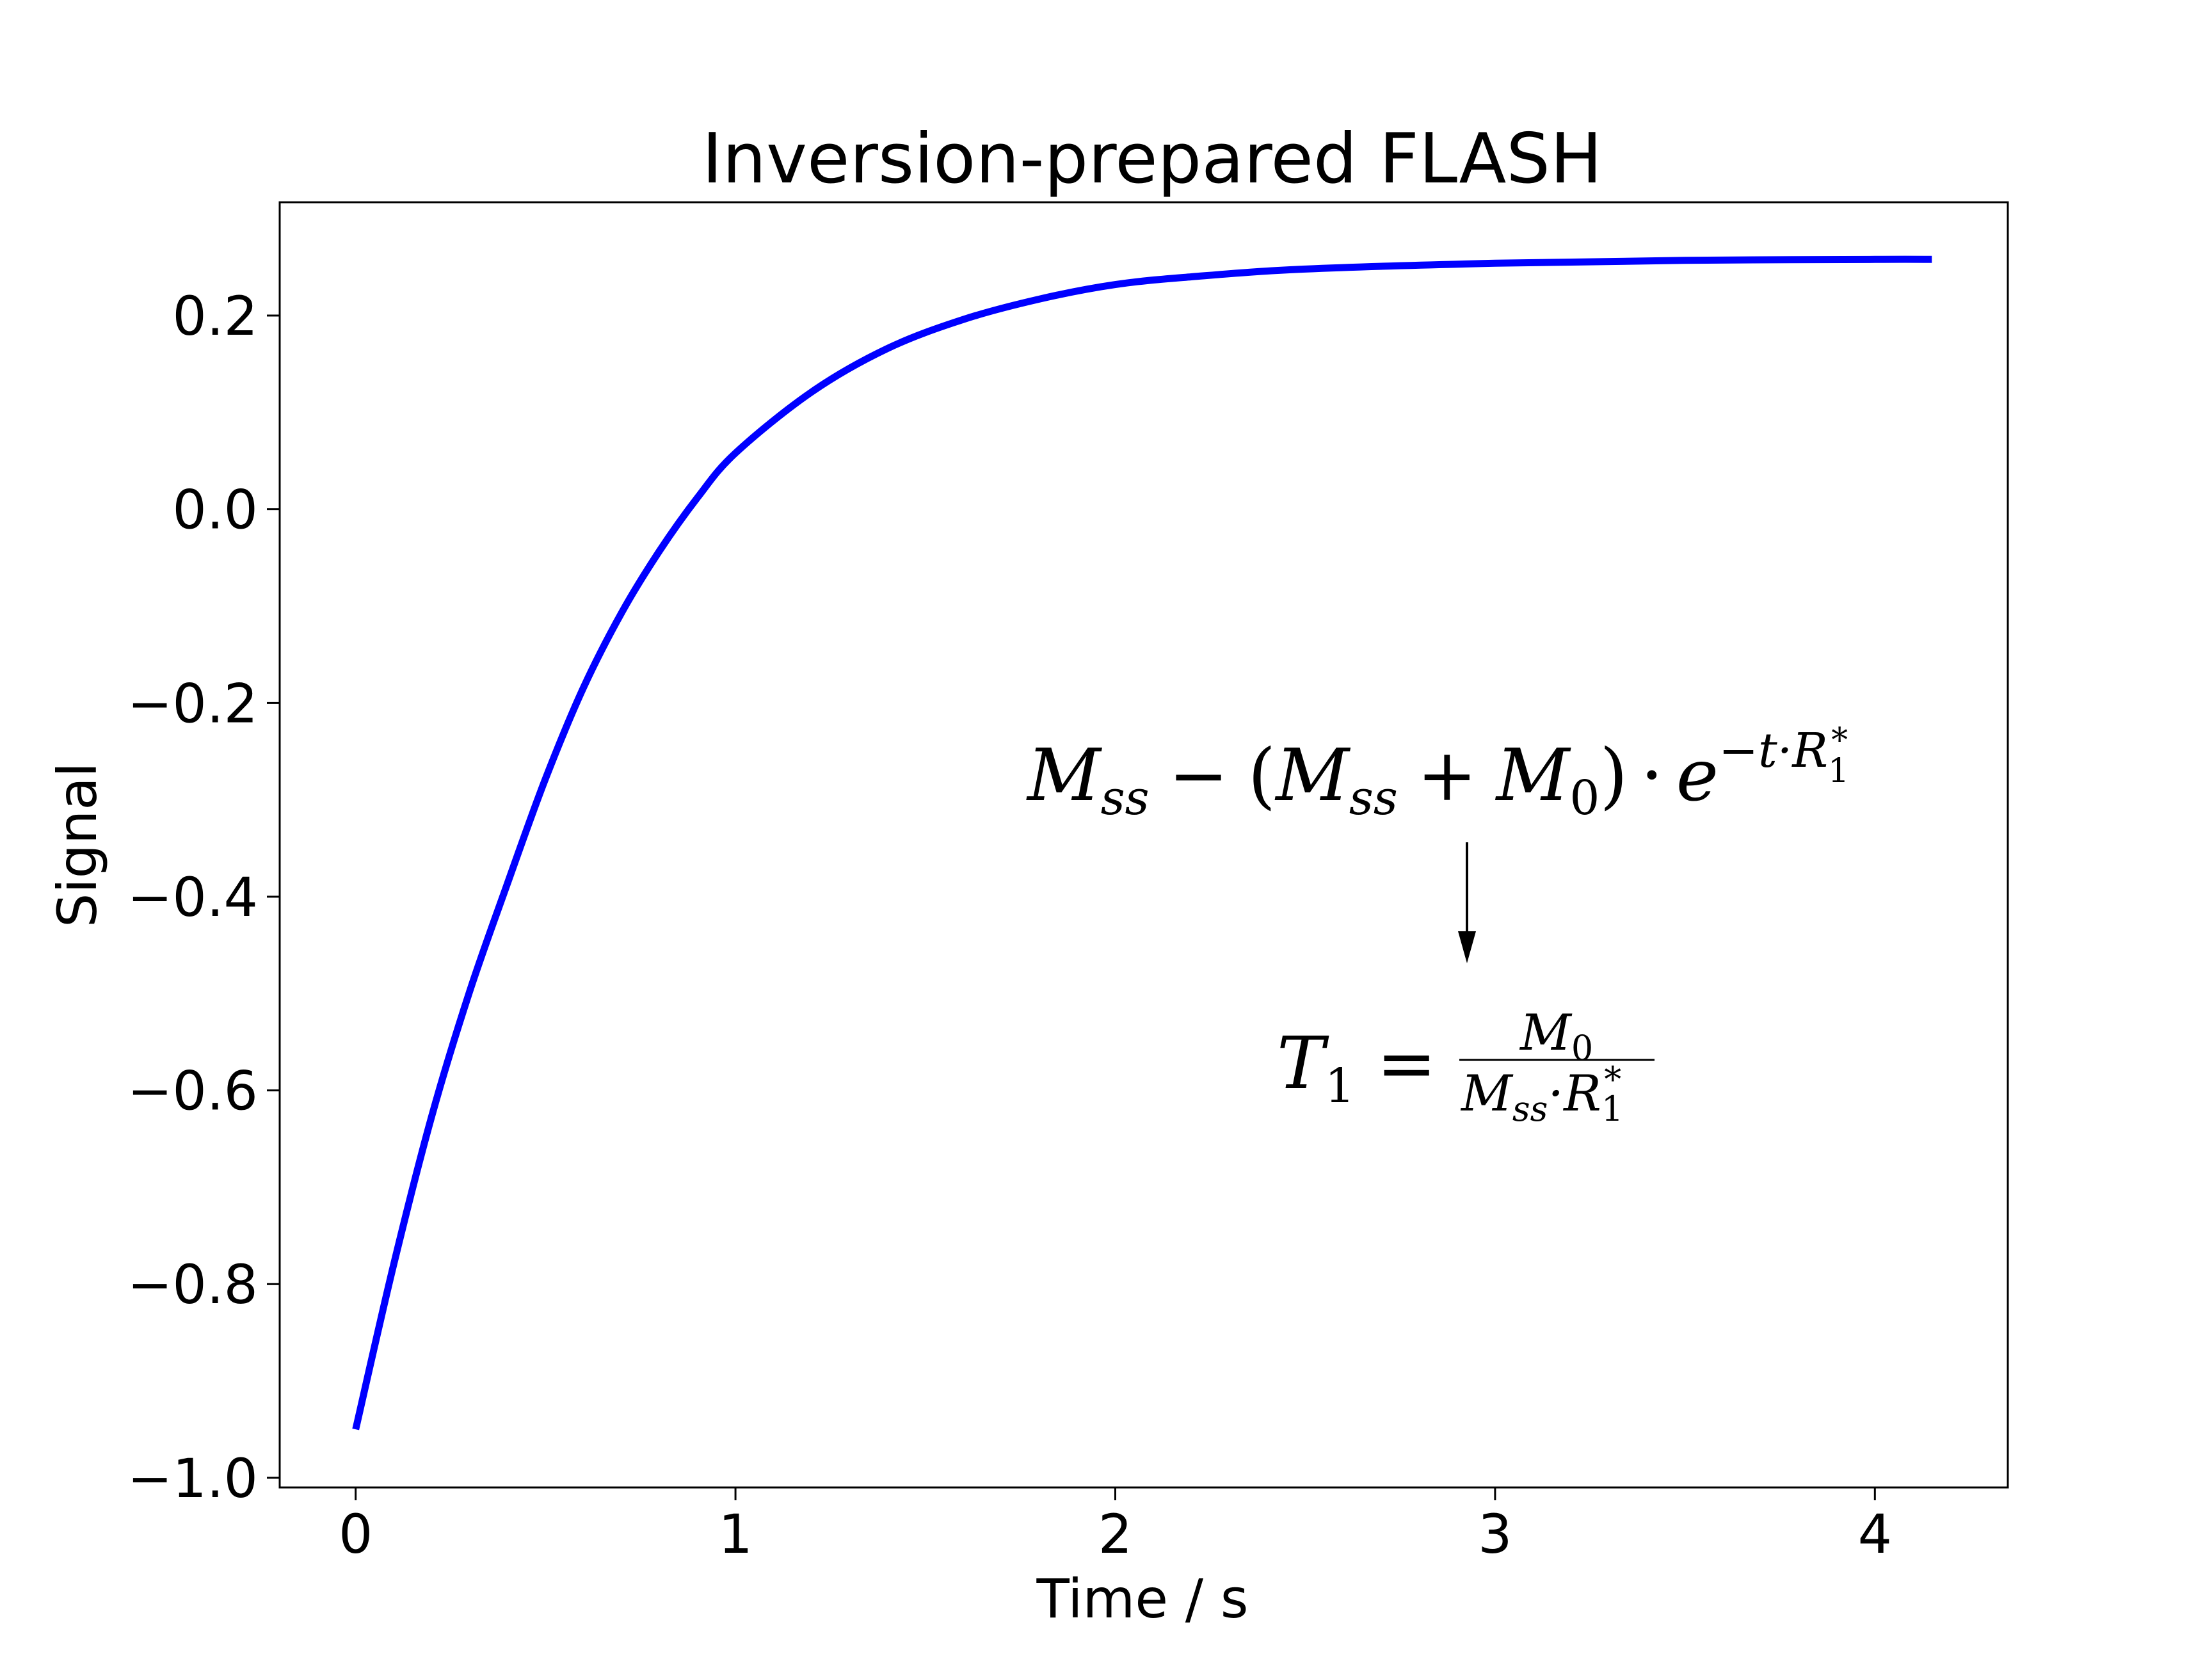 This screenshot has height=1659, width=2212. I want to click on formula-exp-sup: *, so click(1839, 740).